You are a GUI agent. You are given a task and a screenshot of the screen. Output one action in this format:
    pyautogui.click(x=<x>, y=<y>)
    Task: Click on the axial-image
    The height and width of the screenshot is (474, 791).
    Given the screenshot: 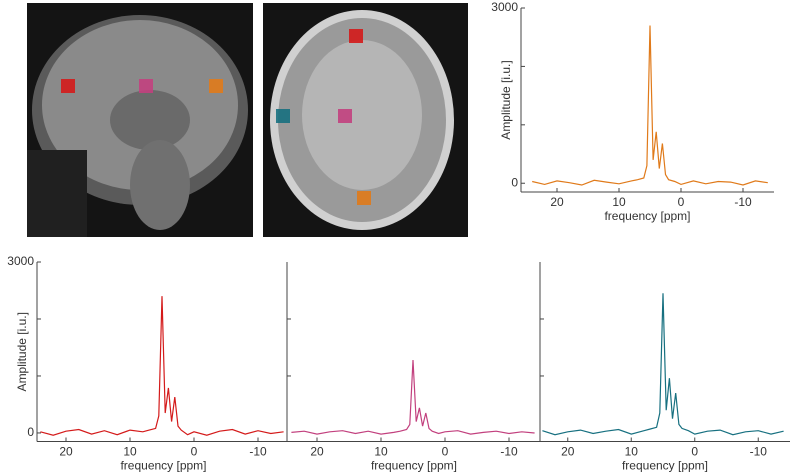 What is the action you would take?
    pyautogui.click(x=365, y=120)
    